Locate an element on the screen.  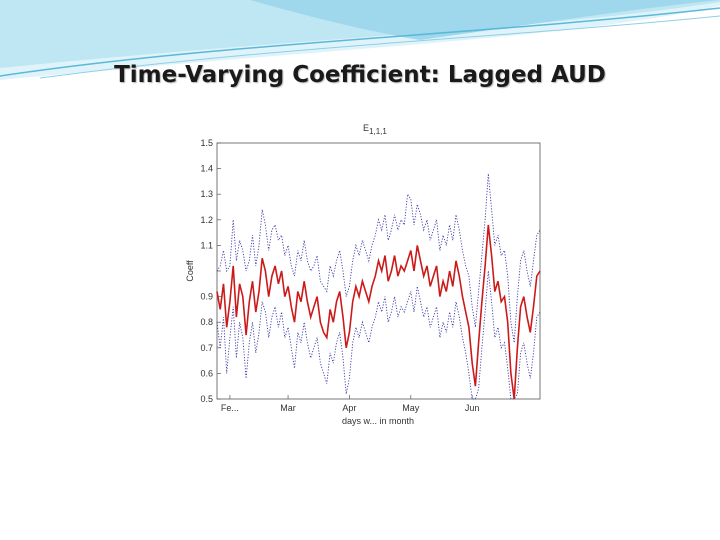
chart-title-sub: 1,1,1 is located at coordinates (378, 131).